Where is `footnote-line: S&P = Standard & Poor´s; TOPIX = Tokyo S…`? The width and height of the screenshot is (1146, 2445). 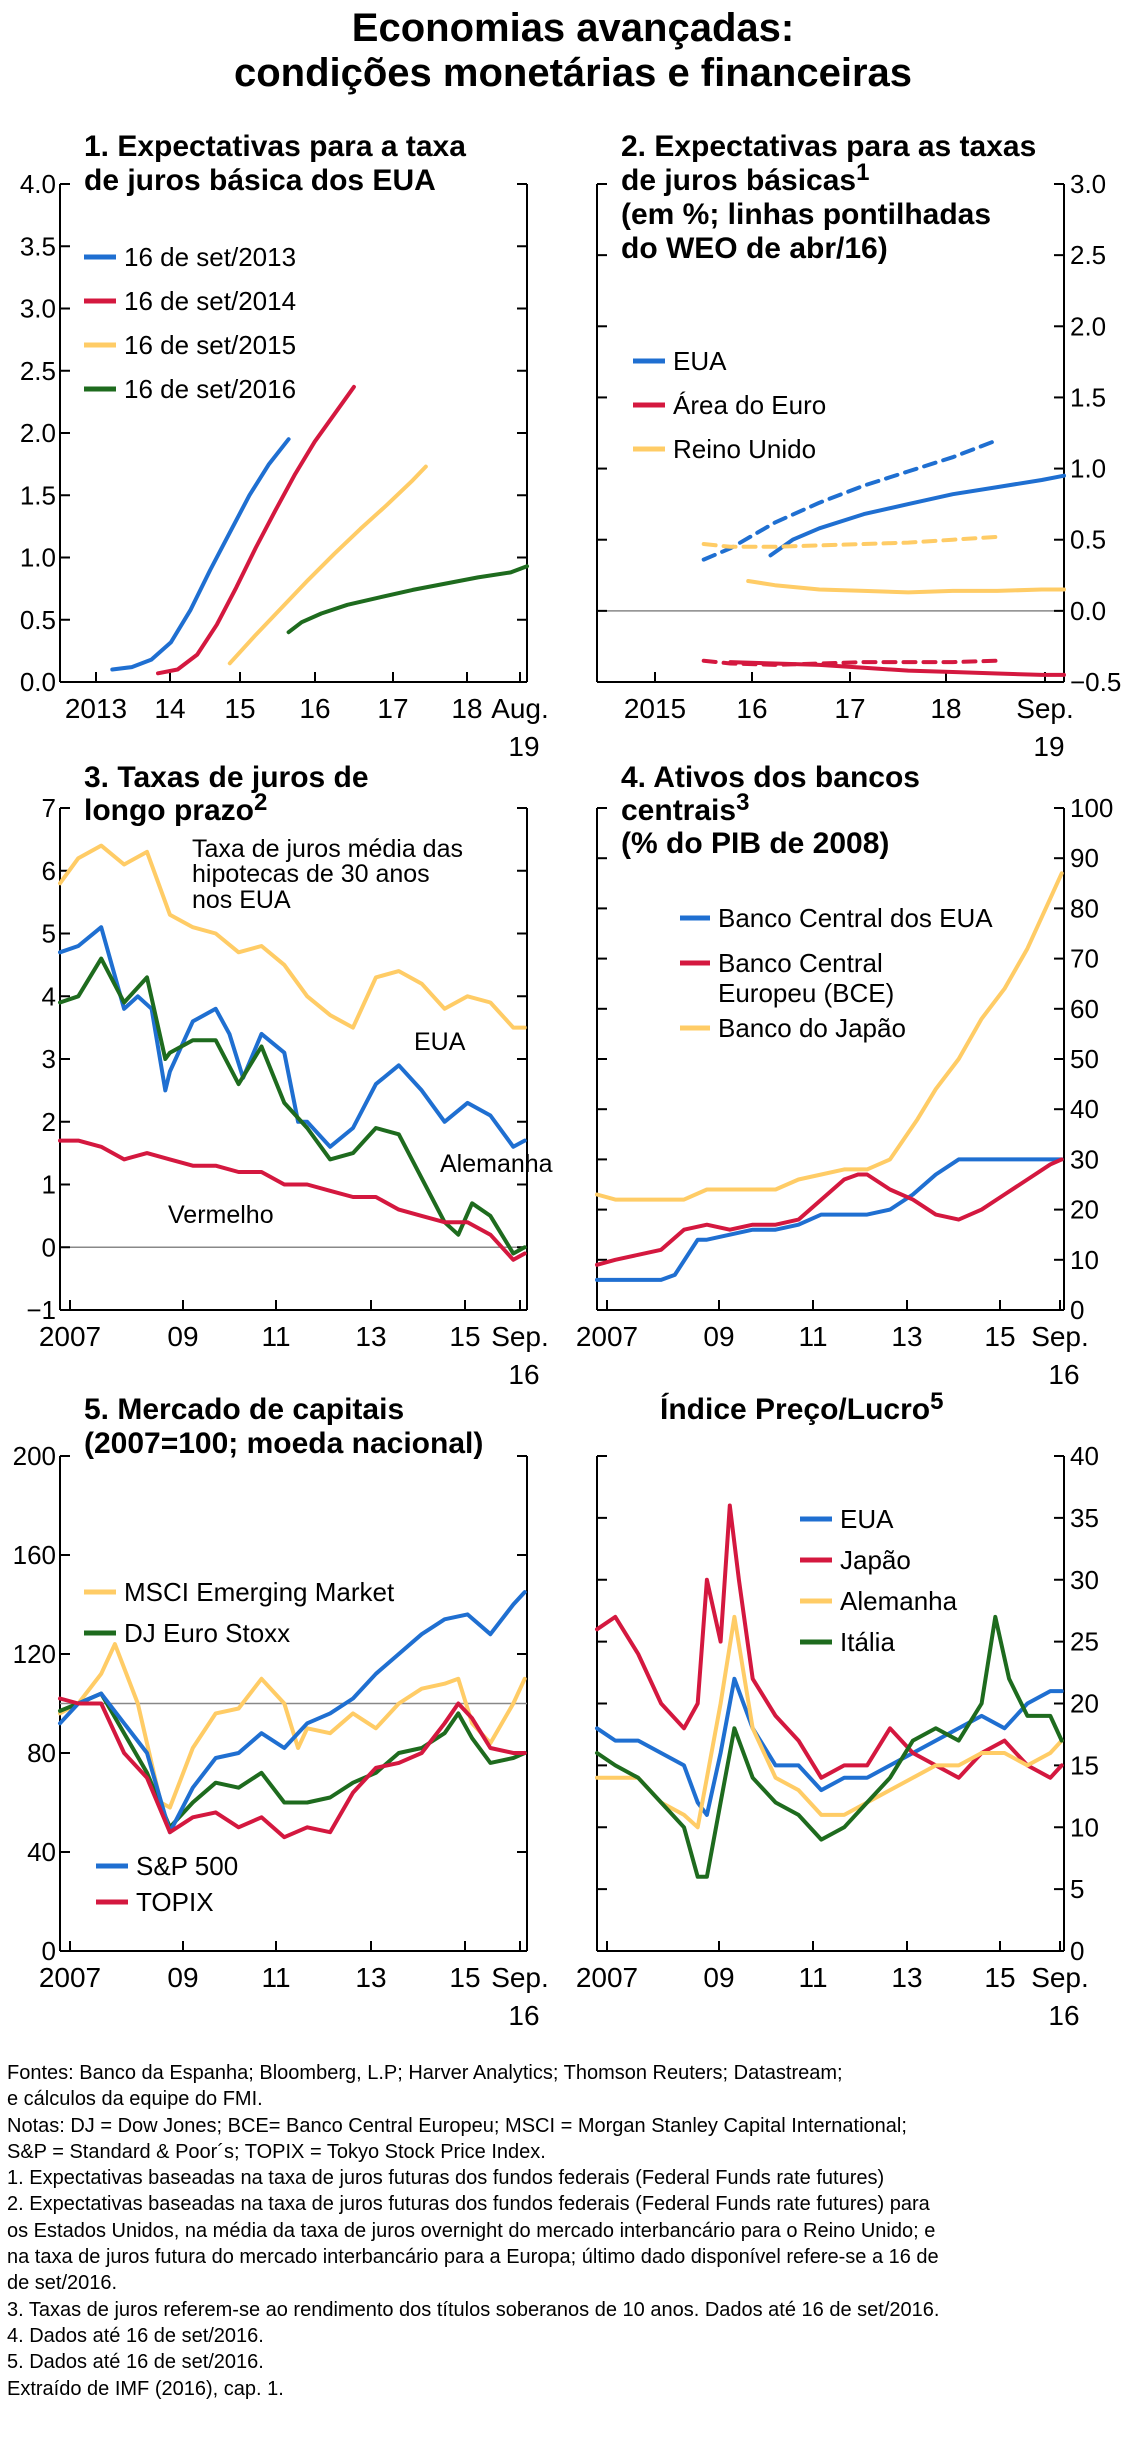
footnote-line: S&P = Standard & Poor´s; TOPIX = Tokyo S… is located at coordinates (276, 2151).